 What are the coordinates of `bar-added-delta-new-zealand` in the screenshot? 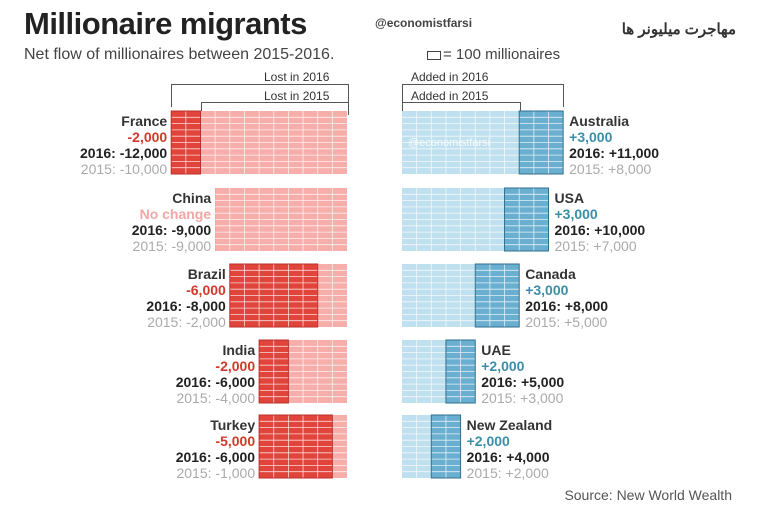 It's located at (446, 446).